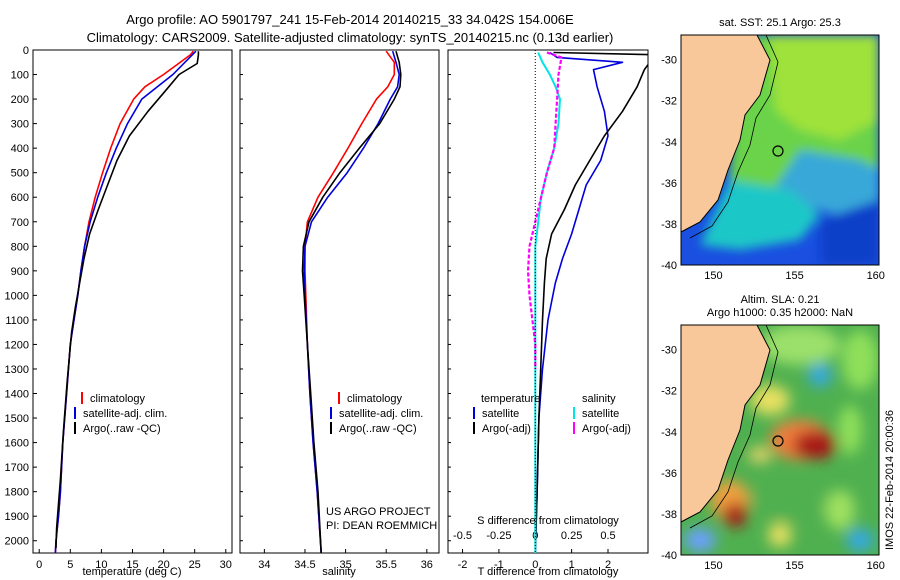 The height and width of the screenshot is (580, 900). What do you see at coordinates (20, 76) in the screenshot?
I see `y-tick-label: 100` at bounding box center [20, 76].